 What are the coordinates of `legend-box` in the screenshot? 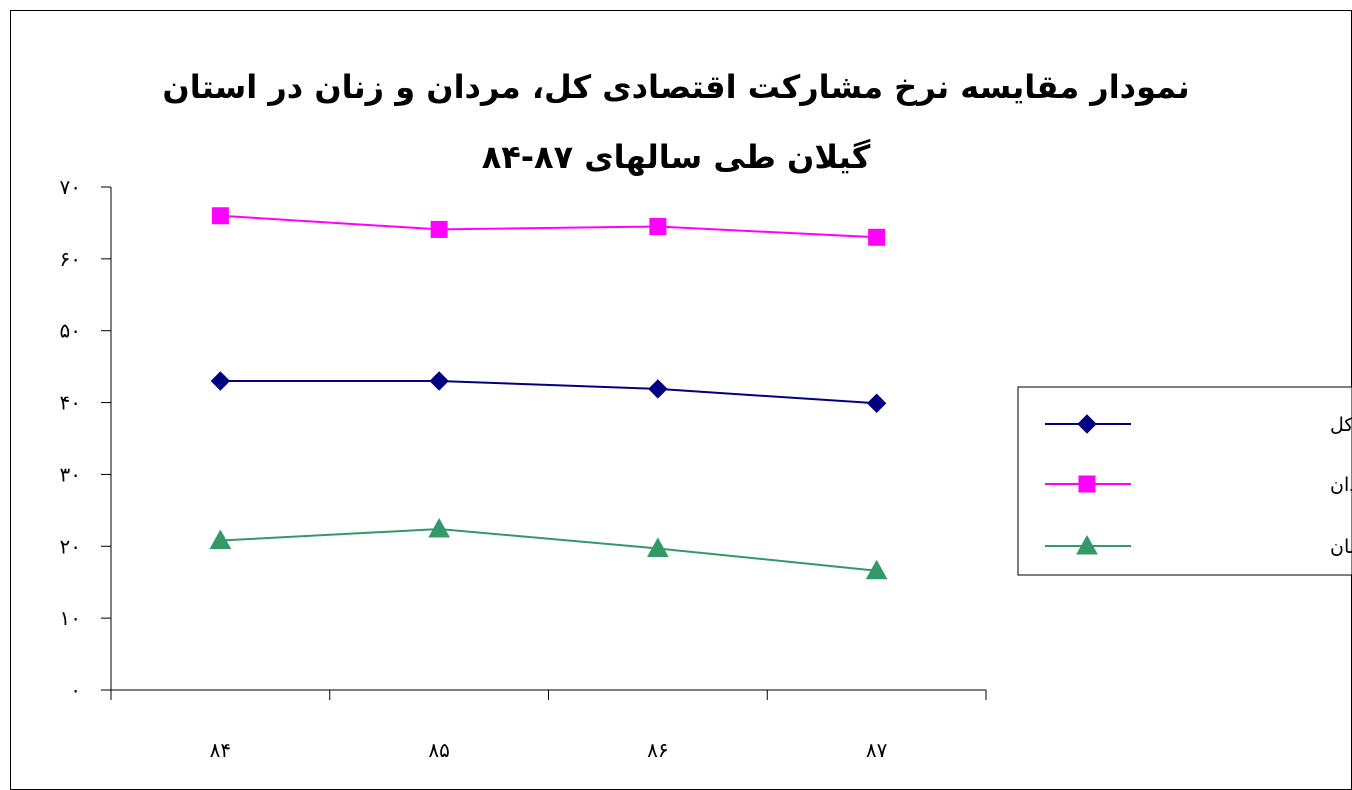 It's located at (1184, 481).